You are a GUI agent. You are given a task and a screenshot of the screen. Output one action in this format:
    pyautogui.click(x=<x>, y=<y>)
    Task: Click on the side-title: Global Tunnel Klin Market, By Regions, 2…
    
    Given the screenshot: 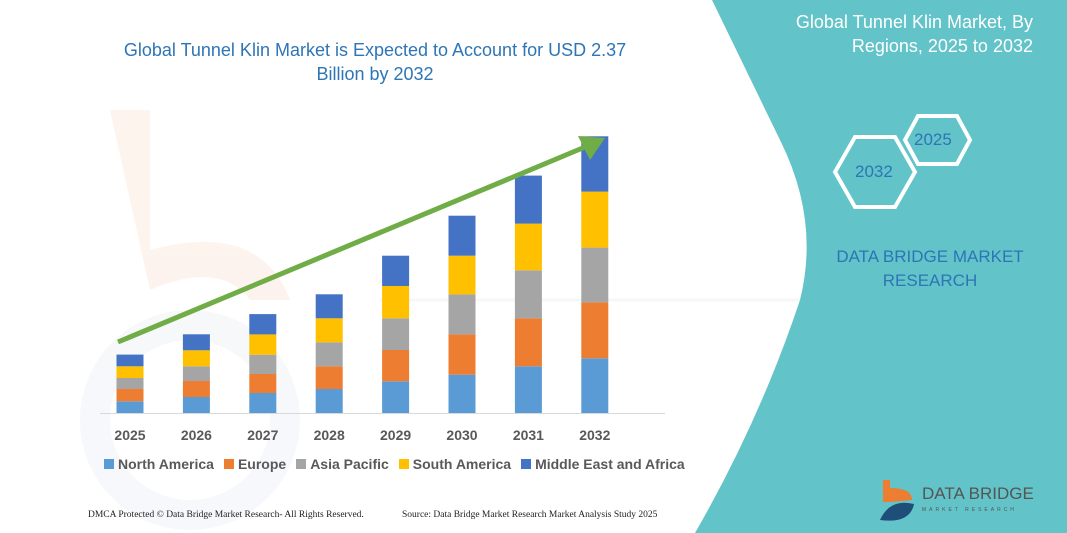 What is the action you would take?
    pyautogui.click(x=914, y=34)
    